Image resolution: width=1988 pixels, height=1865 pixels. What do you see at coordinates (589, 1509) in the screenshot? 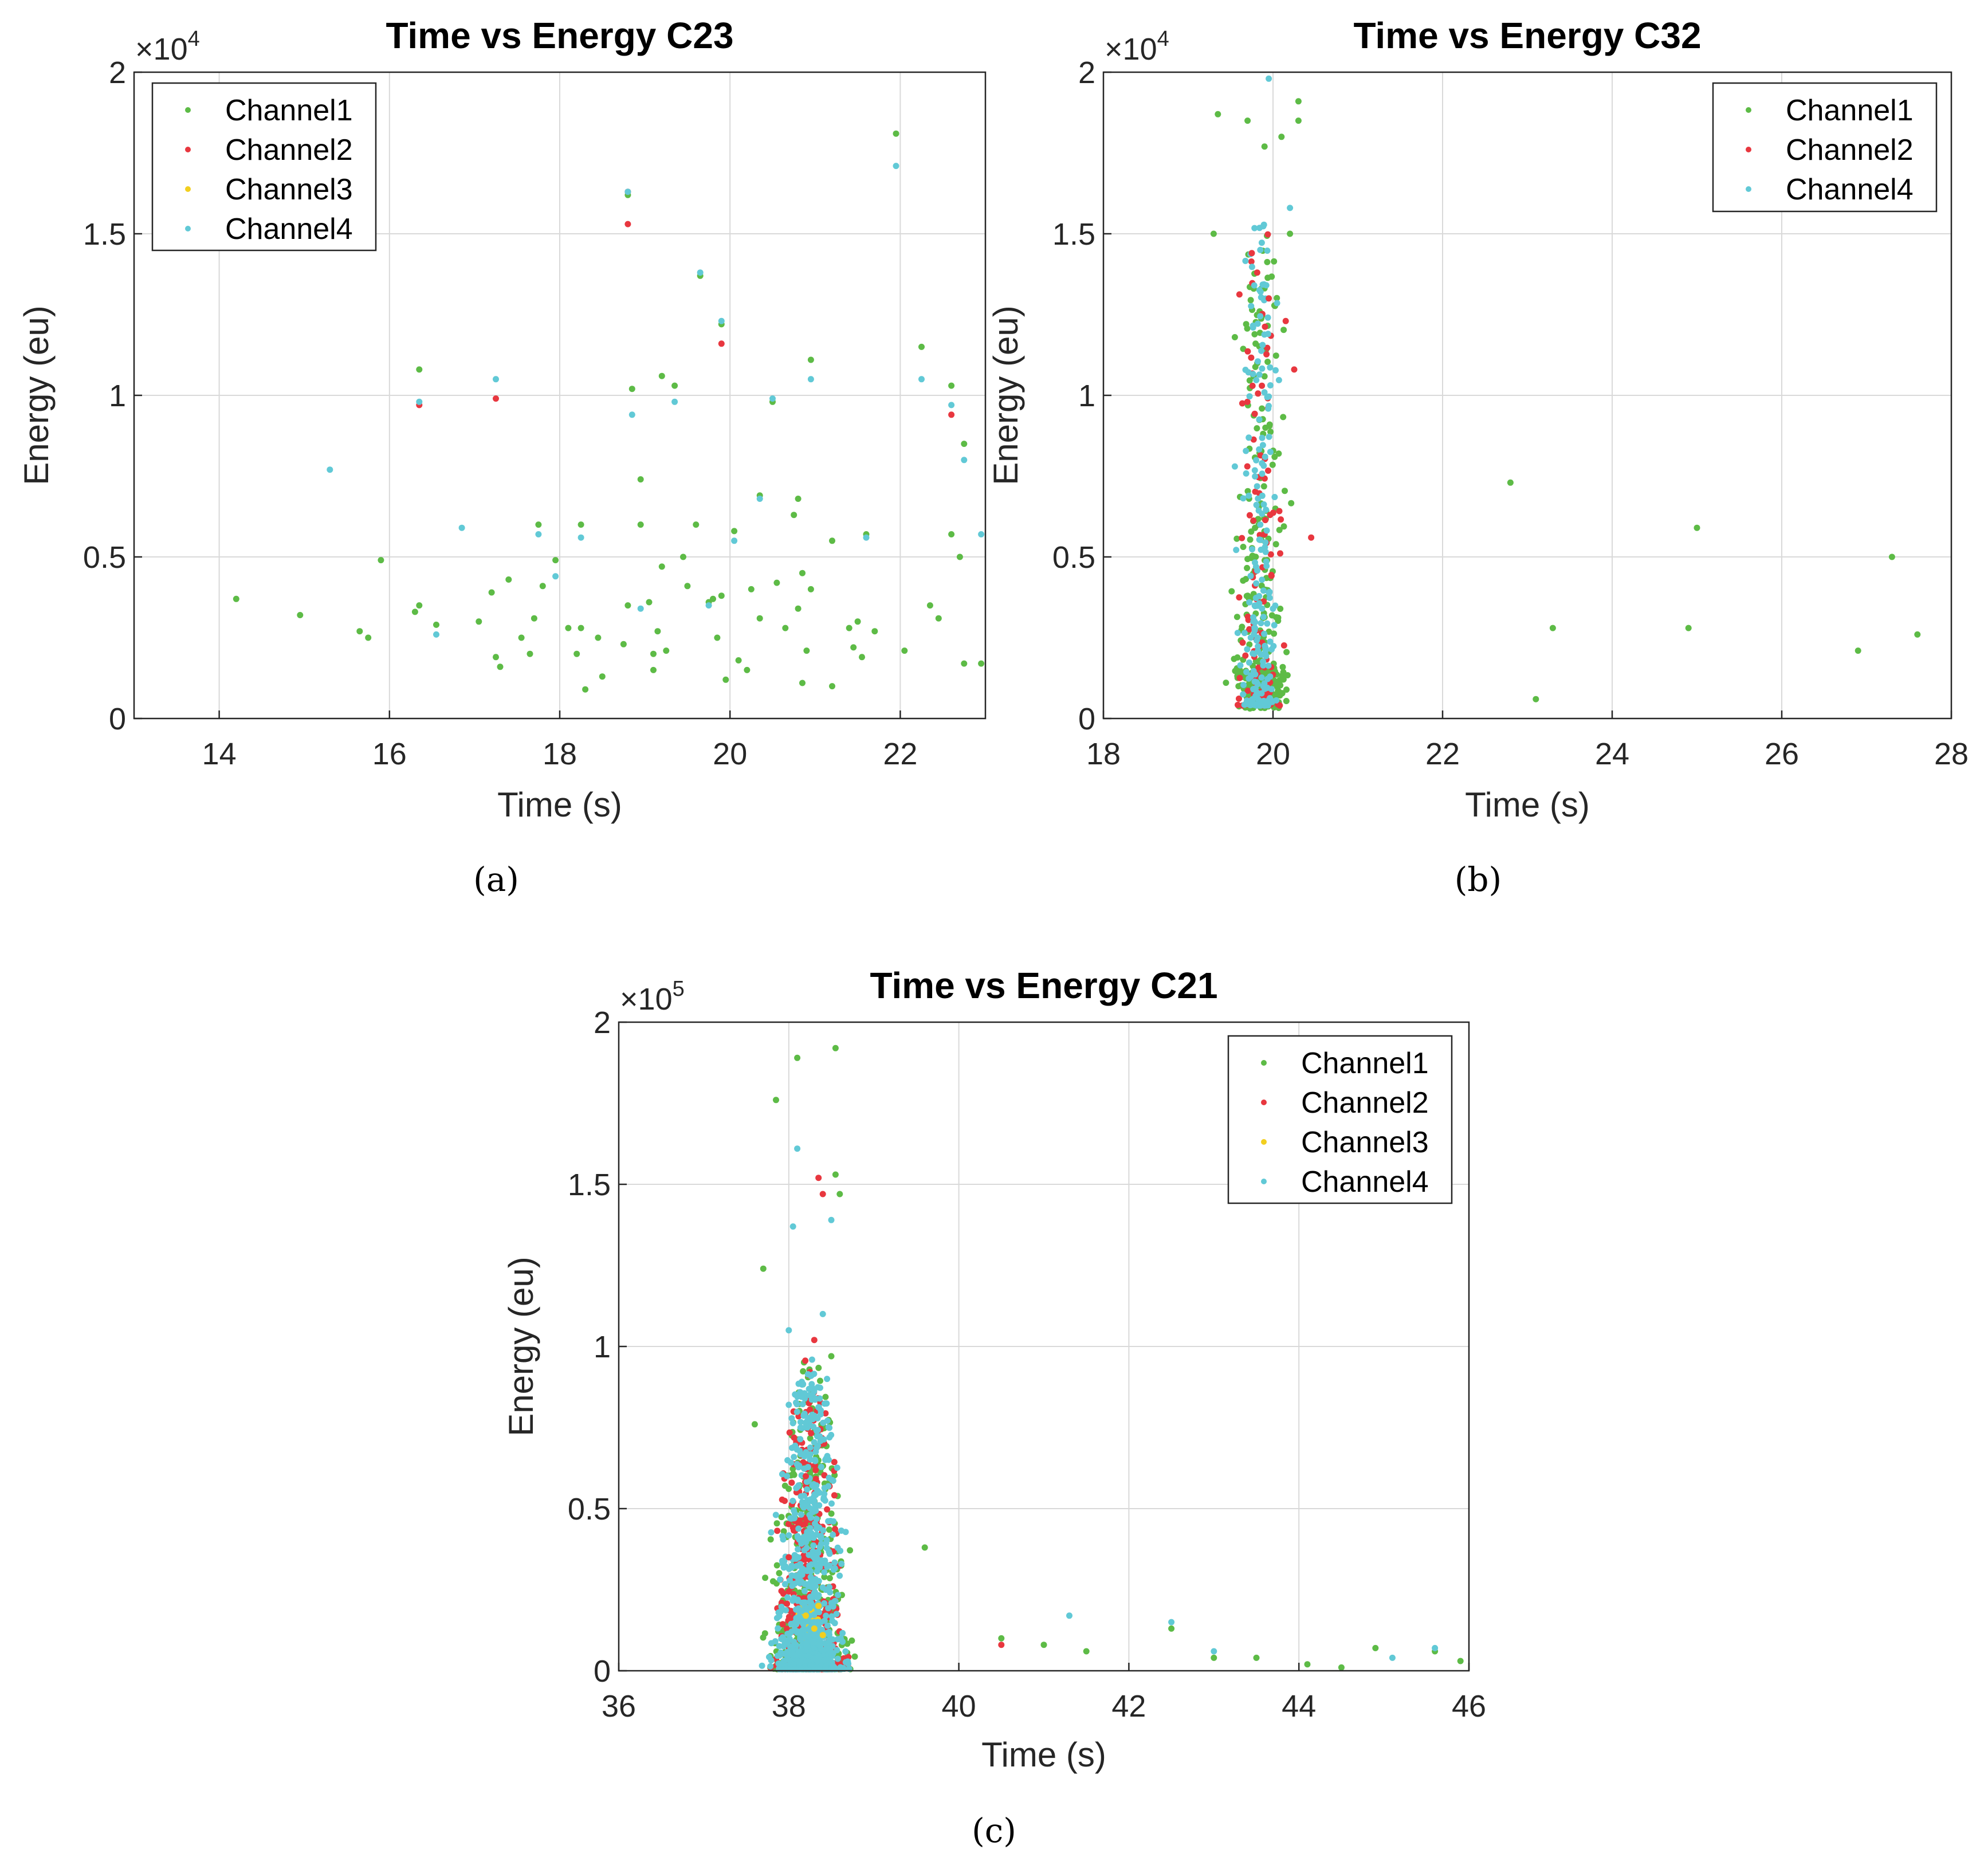
I see `y-tick-label: 0.5` at bounding box center [589, 1509].